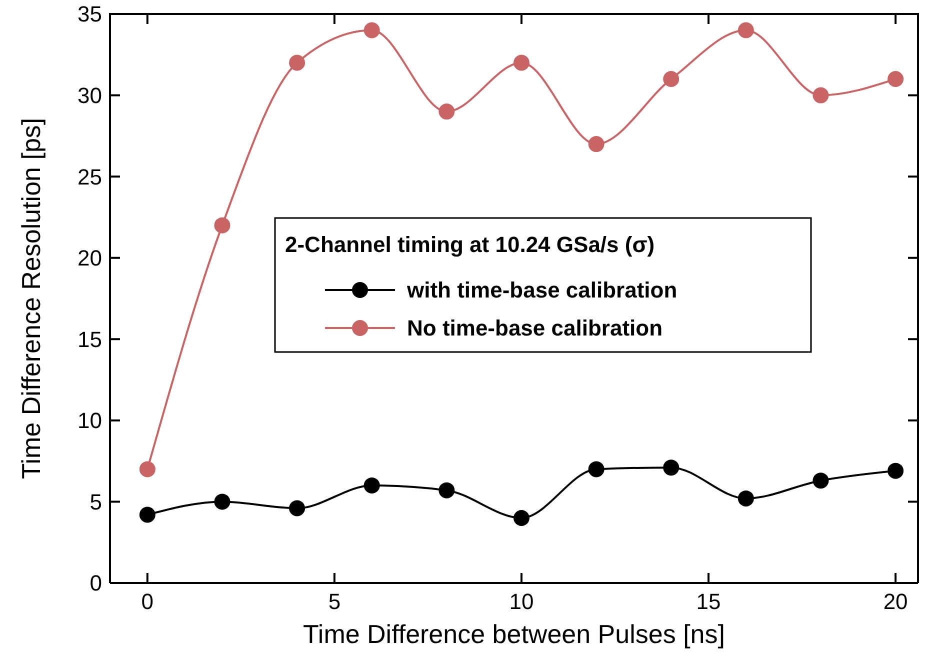  Describe the element at coordinates (147, 601) in the screenshot. I see `x-tick-label: 0` at that location.